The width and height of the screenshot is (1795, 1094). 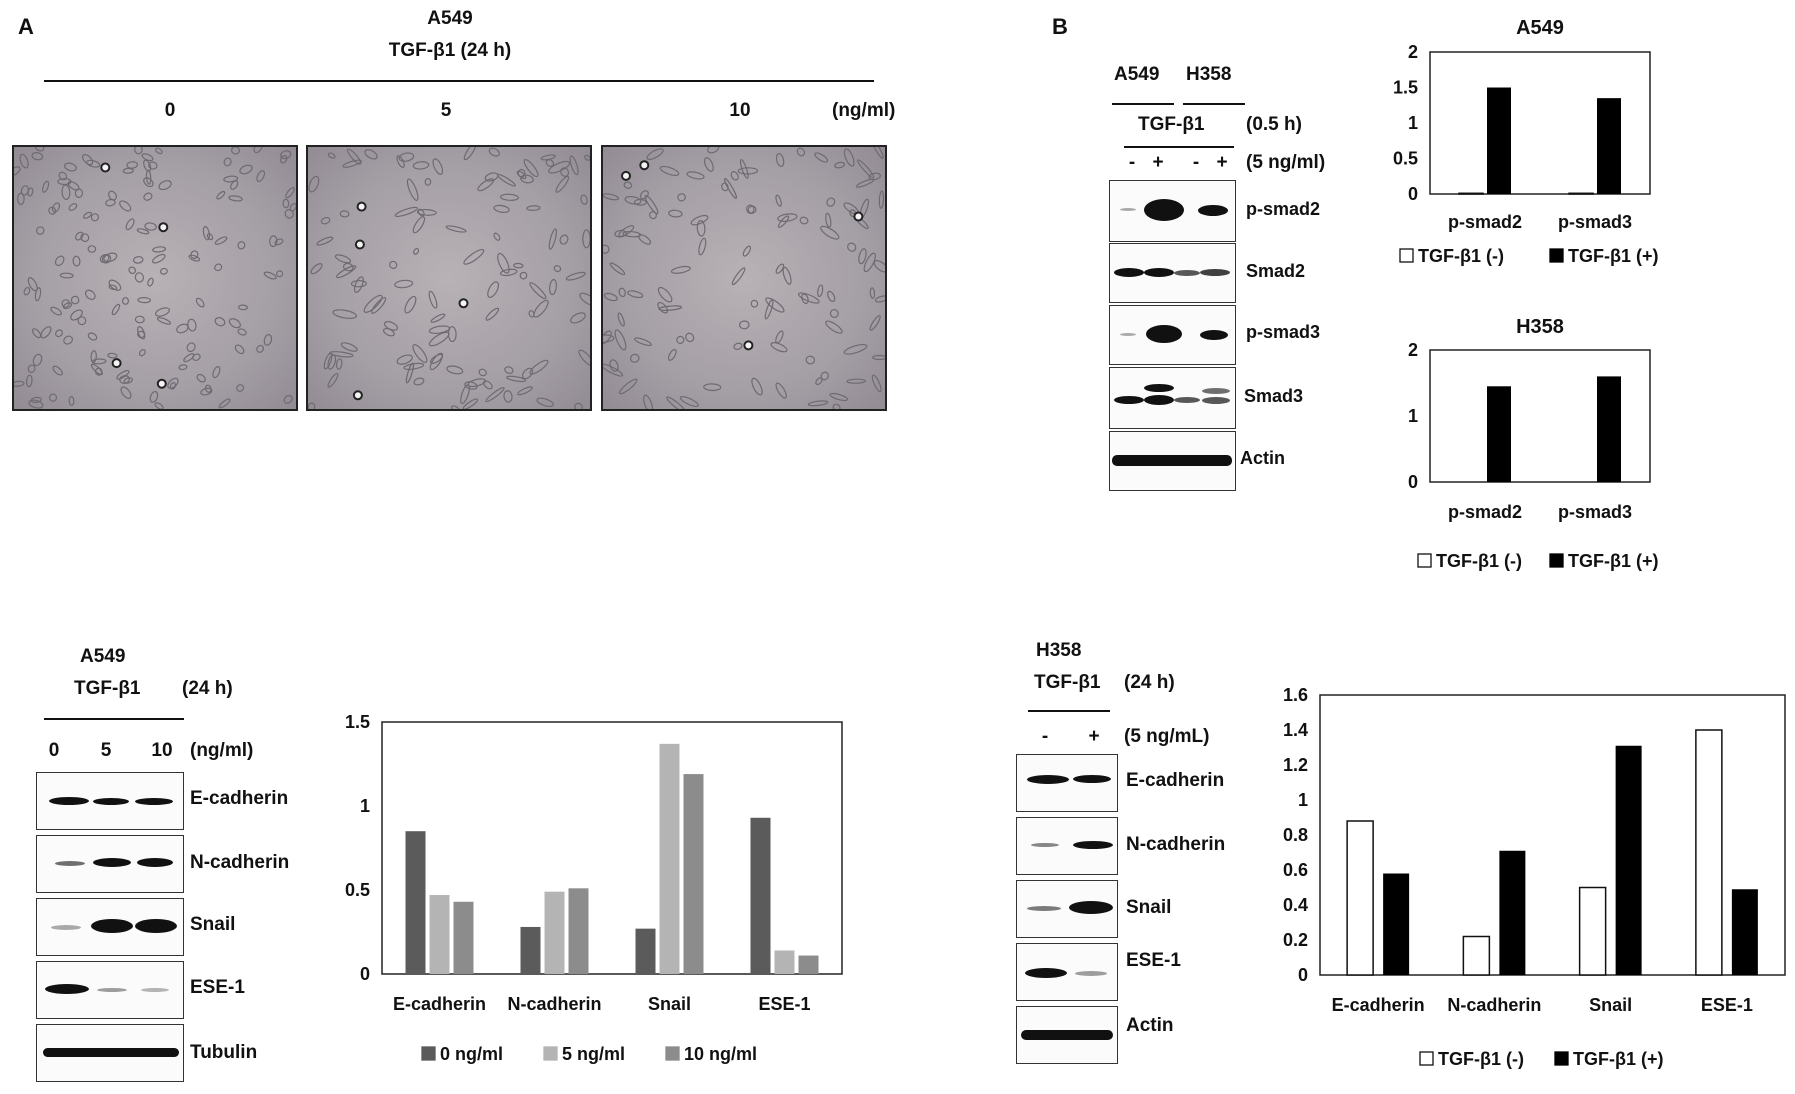 What do you see at coordinates (1581, 193) in the screenshot?
I see `bar-p-smad3-s0` at bounding box center [1581, 193].